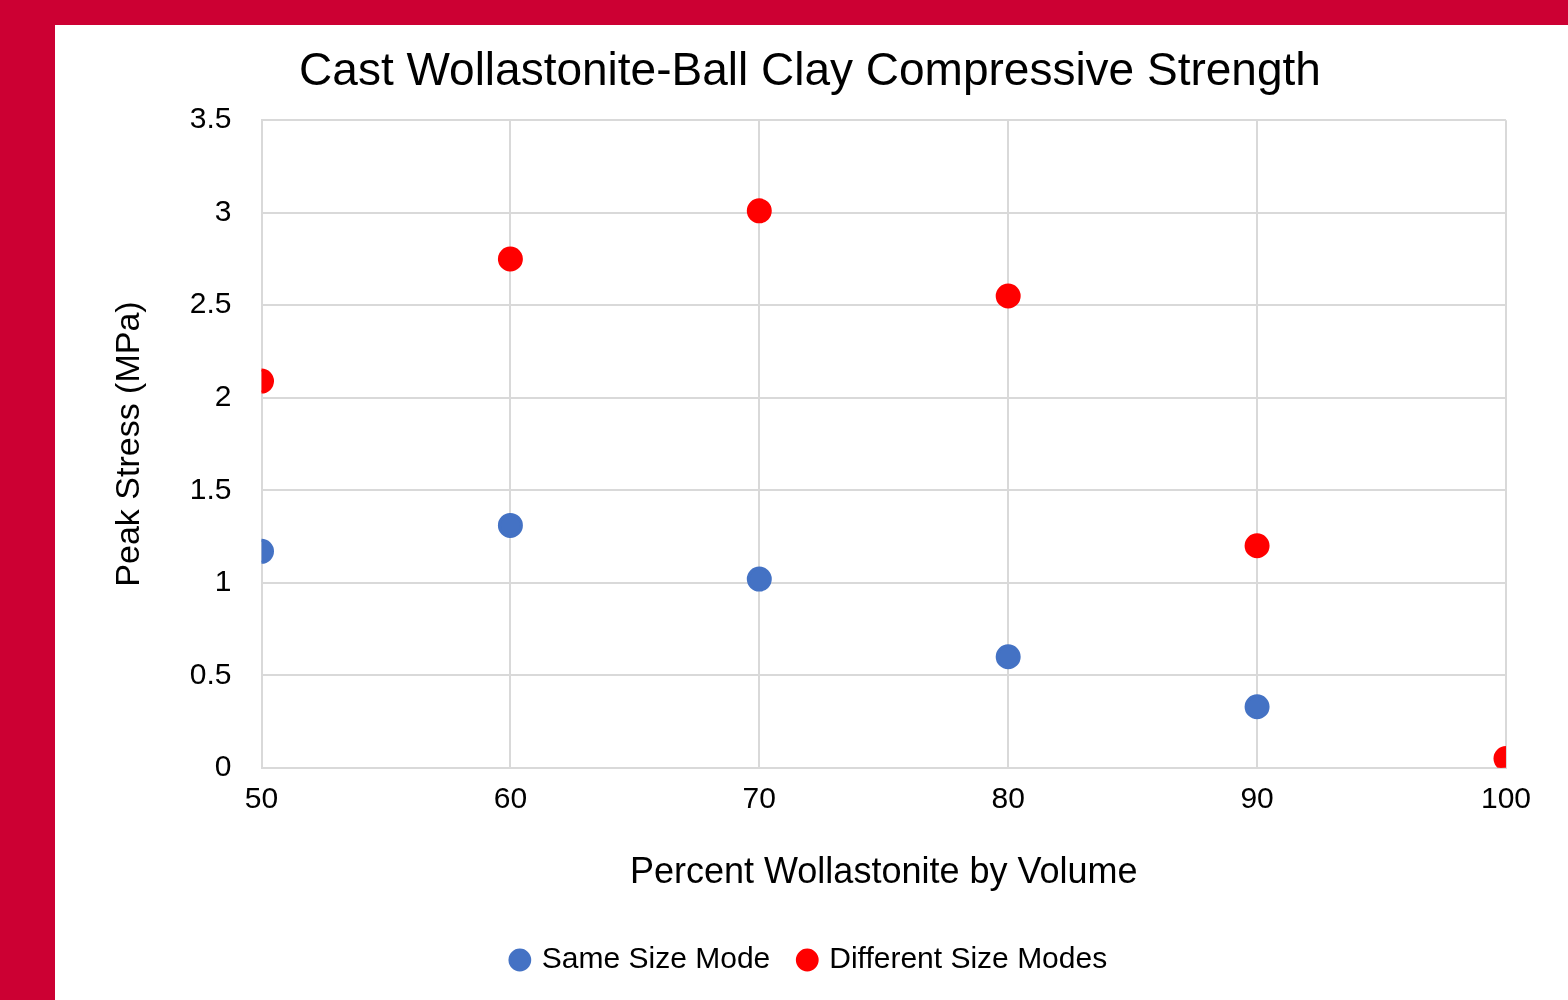  What do you see at coordinates (210, 303) in the screenshot?
I see `y-tick-label: 2.5` at bounding box center [210, 303].